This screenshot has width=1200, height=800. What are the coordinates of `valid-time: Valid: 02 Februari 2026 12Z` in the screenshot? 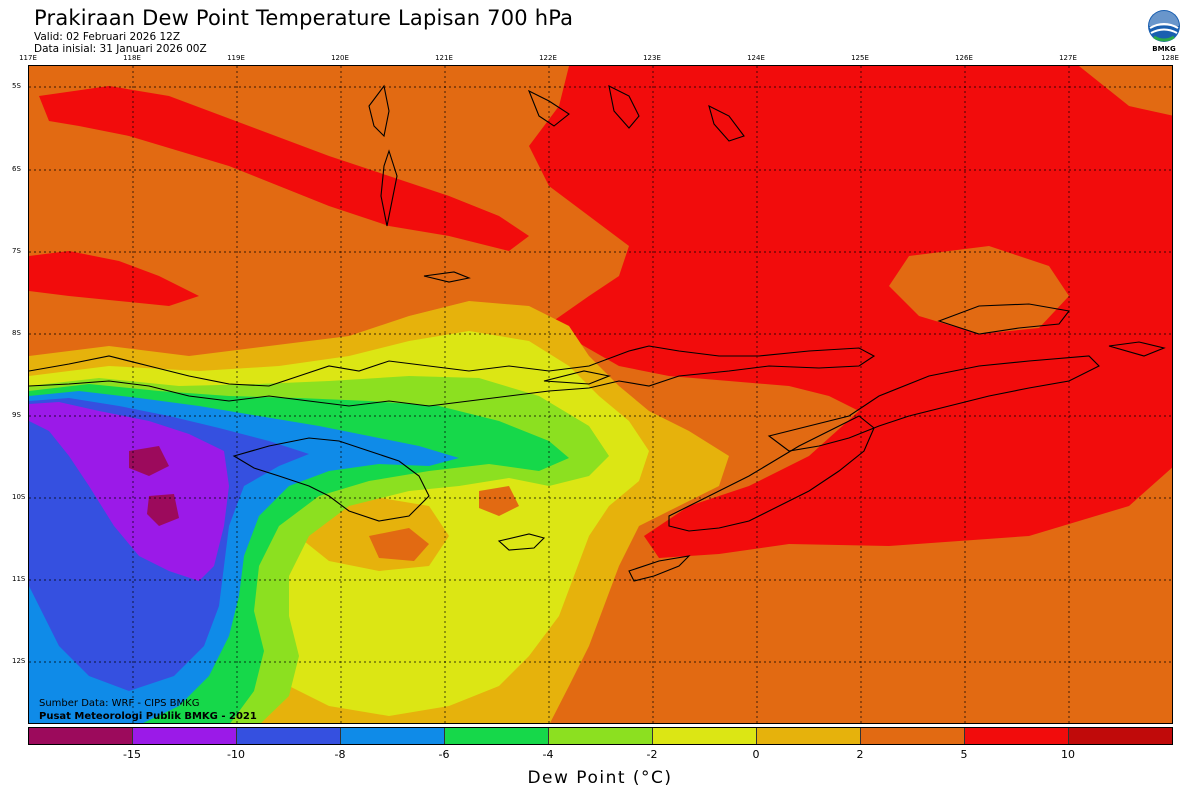 It's located at (107, 37).